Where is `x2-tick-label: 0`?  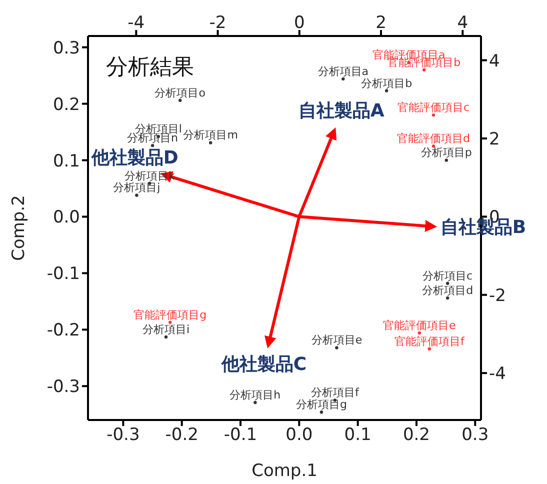
x2-tick-label: 0 is located at coordinates (299, 23).